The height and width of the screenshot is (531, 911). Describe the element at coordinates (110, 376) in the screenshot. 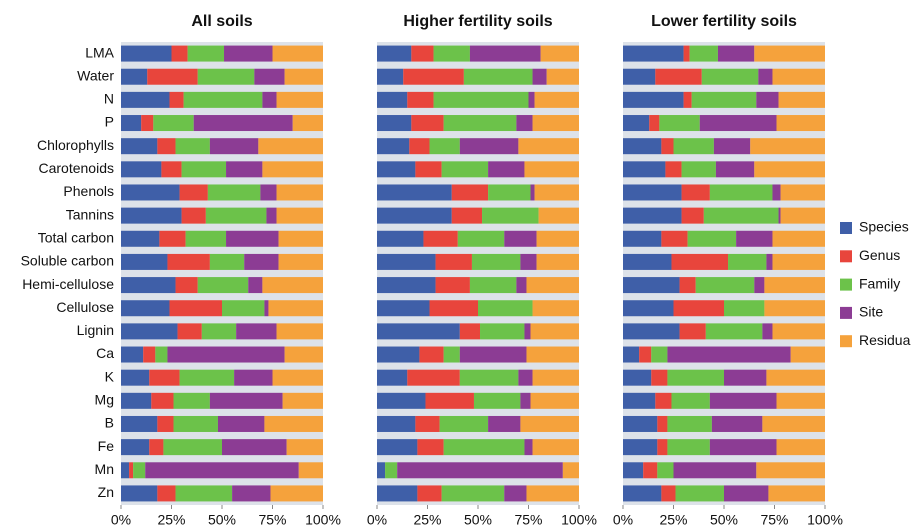

I see `y-tick-label: K` at that location.